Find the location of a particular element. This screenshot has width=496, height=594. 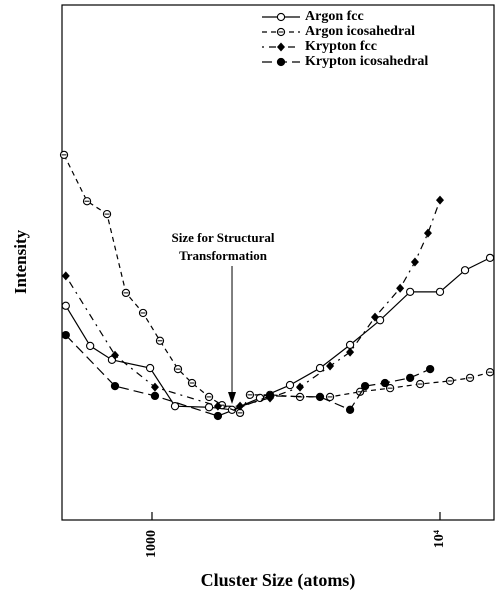

x-tick-label: 1000 is located at coordinates (151, 544).